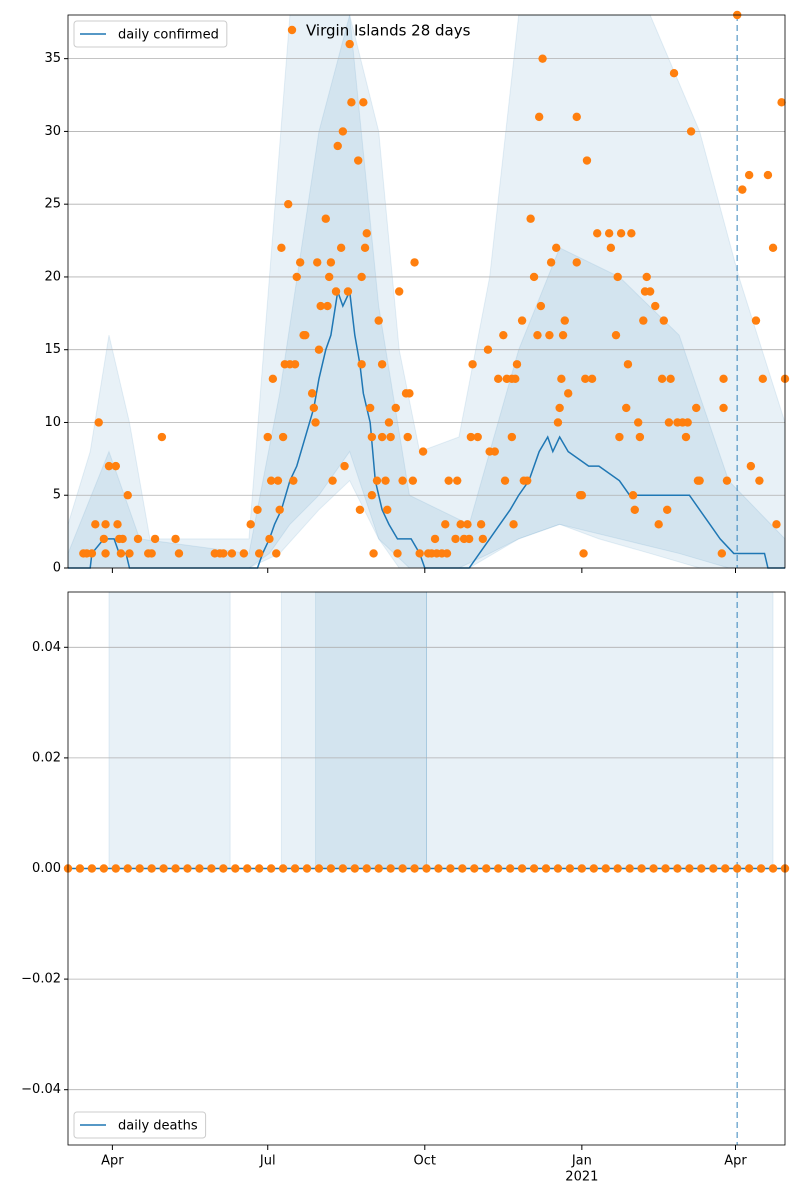 The height and width of the screenshot is (1200, 800). I want to click on y-tick-label: 0.04, so click(46, 647).